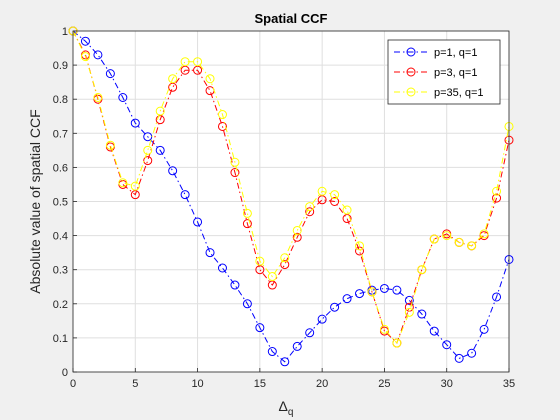 Image resolution: width=560 pixels, height=420 pixels. What do you see at coordinates (455, 73) in the screenshot?
I see `legend-label: p=3, q=1` at bounding box center [455, 73].